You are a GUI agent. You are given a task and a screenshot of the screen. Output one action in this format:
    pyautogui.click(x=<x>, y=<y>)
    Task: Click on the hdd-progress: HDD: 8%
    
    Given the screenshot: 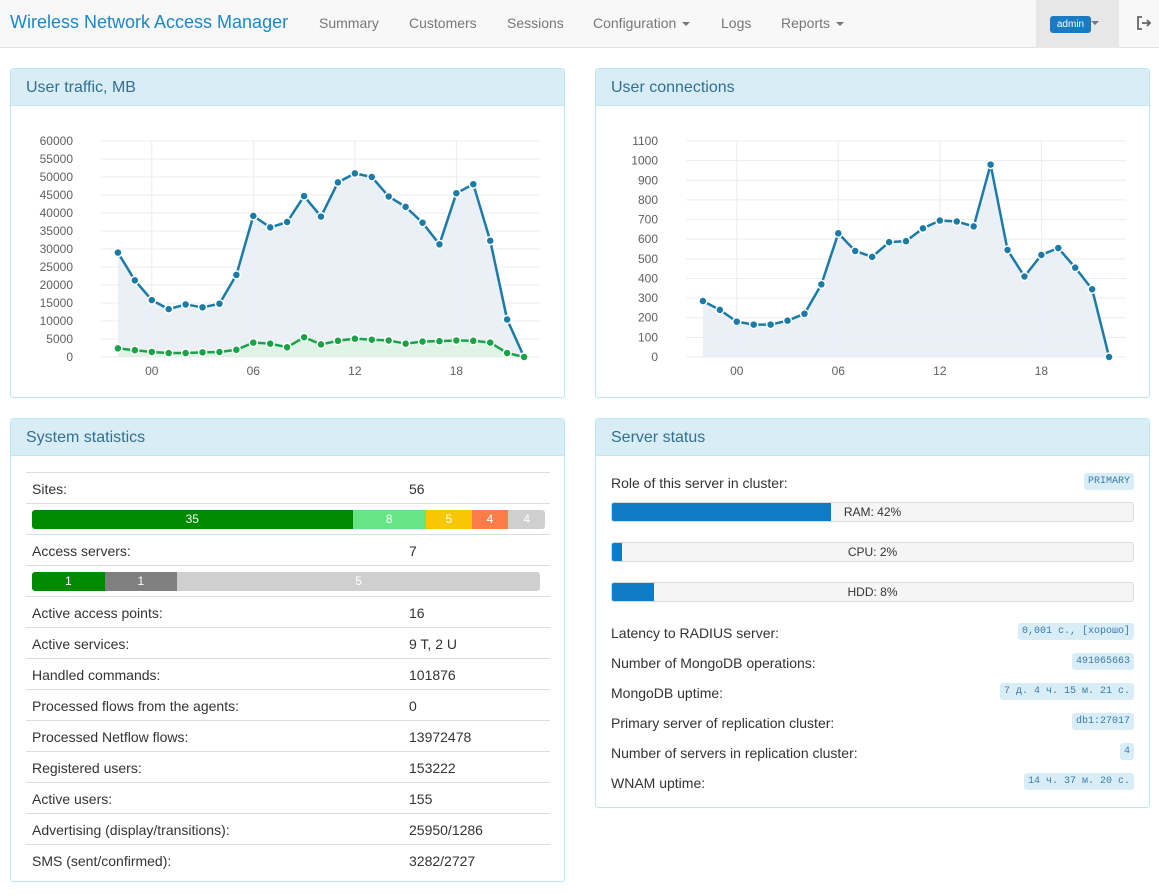 What is the action you would take?
    pyautogui.click(x=872, y=592)
    